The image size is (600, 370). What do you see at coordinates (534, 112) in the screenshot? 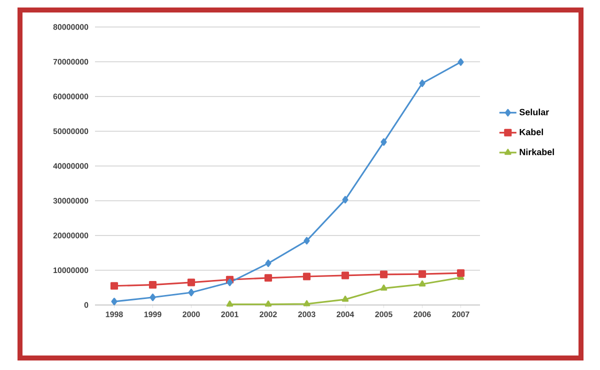
I see `legend-label: Selular` at bounding box center [534, 112].